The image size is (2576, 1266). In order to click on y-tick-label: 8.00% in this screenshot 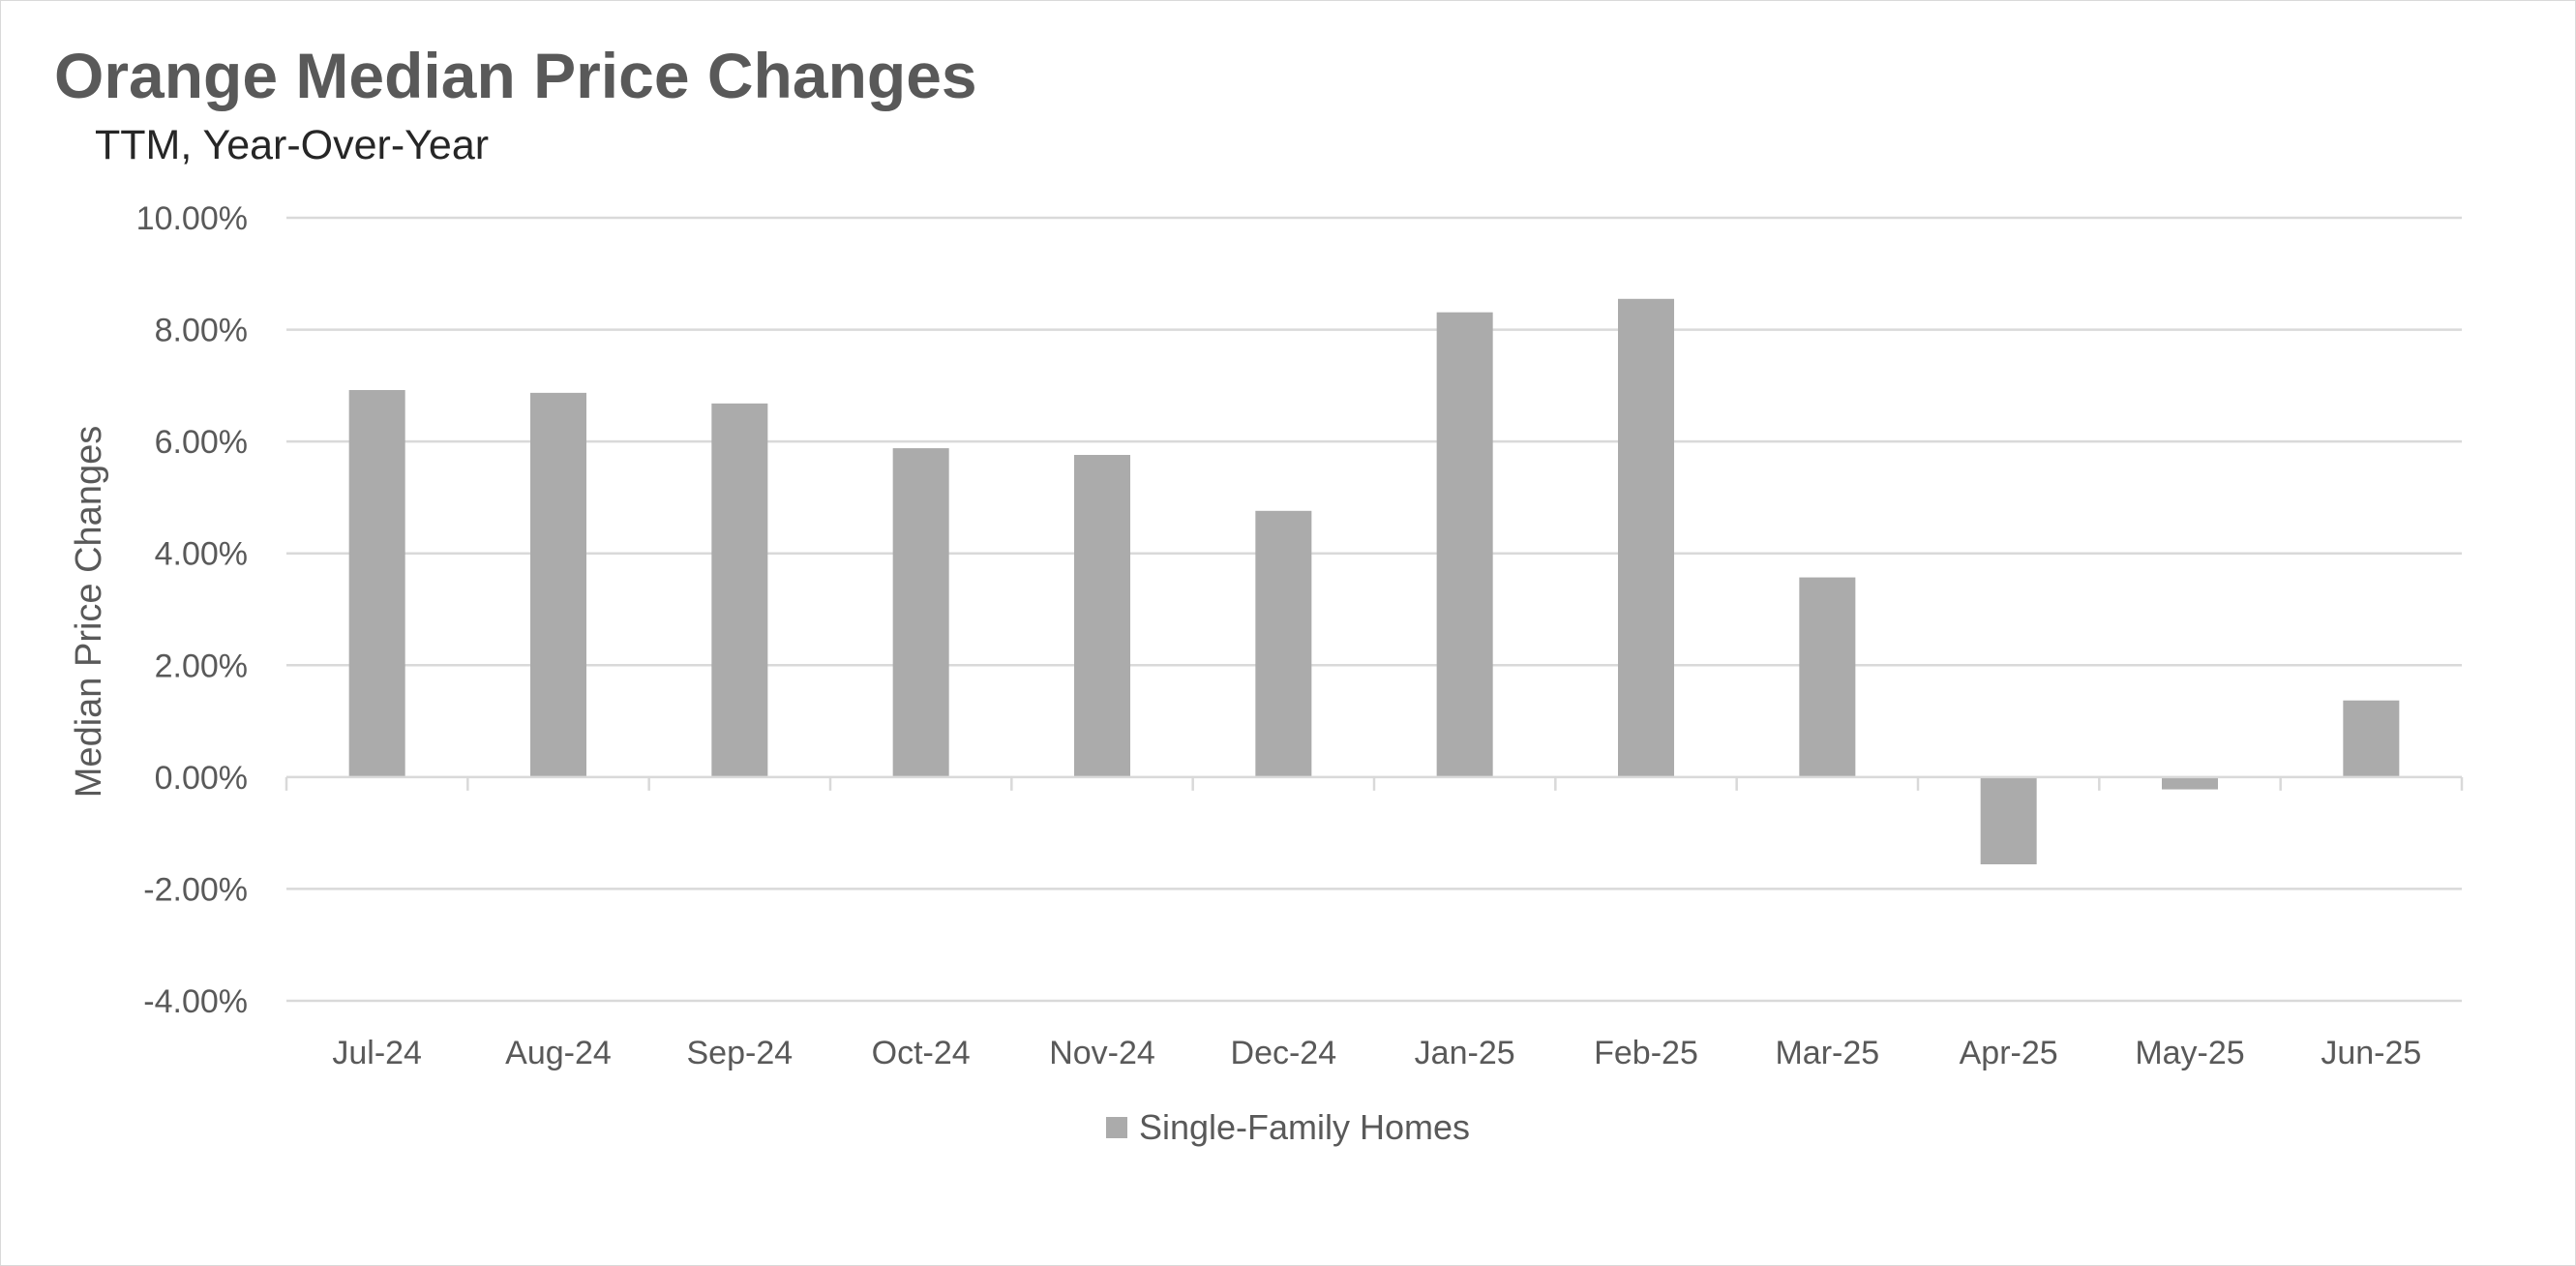, I will do `click(201, 331)`.